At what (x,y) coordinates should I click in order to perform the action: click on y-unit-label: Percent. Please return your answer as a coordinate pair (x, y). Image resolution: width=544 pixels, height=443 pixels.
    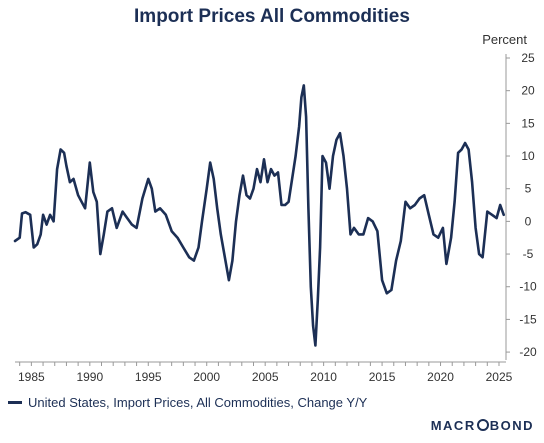
    Looking at the image, I should click on (504, 39).